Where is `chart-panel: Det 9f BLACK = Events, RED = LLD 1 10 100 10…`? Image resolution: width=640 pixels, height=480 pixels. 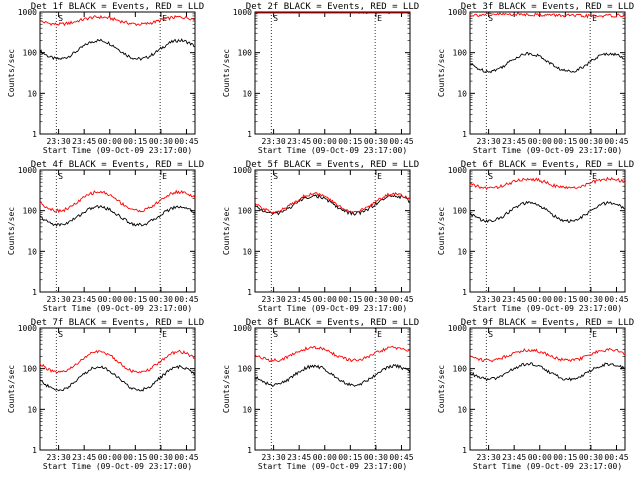
chart-panel: Det 9f BLACK = Events, RED = LLD 1 10 100 10… is located at coordinates (535, 394).